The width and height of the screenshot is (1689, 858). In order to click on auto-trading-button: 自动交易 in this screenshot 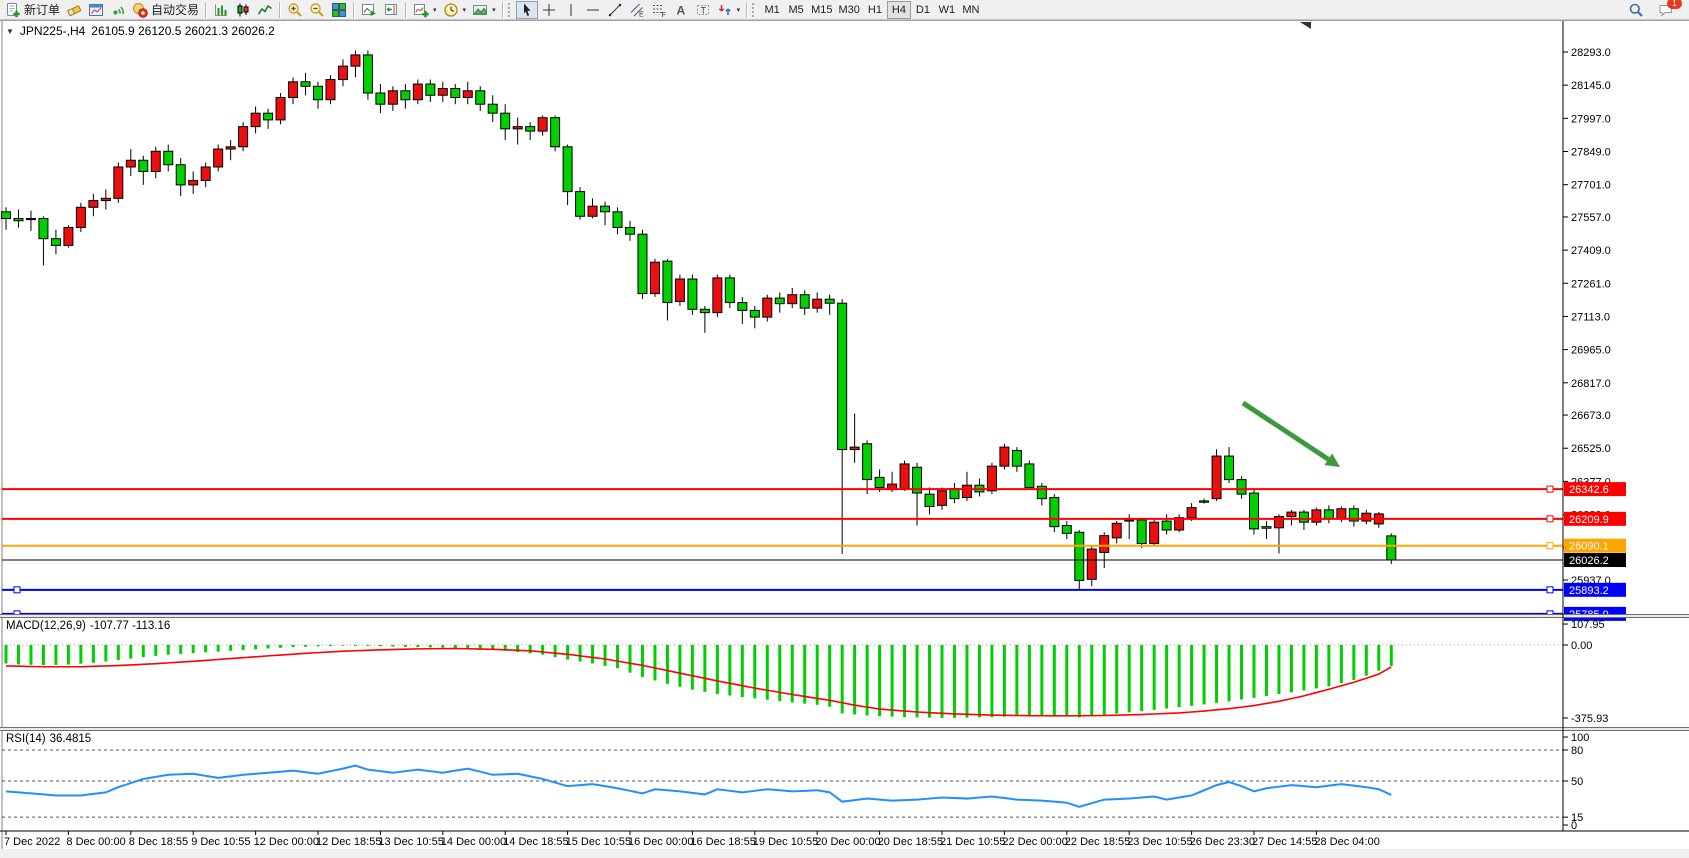, I will do `click(165, 10)`.